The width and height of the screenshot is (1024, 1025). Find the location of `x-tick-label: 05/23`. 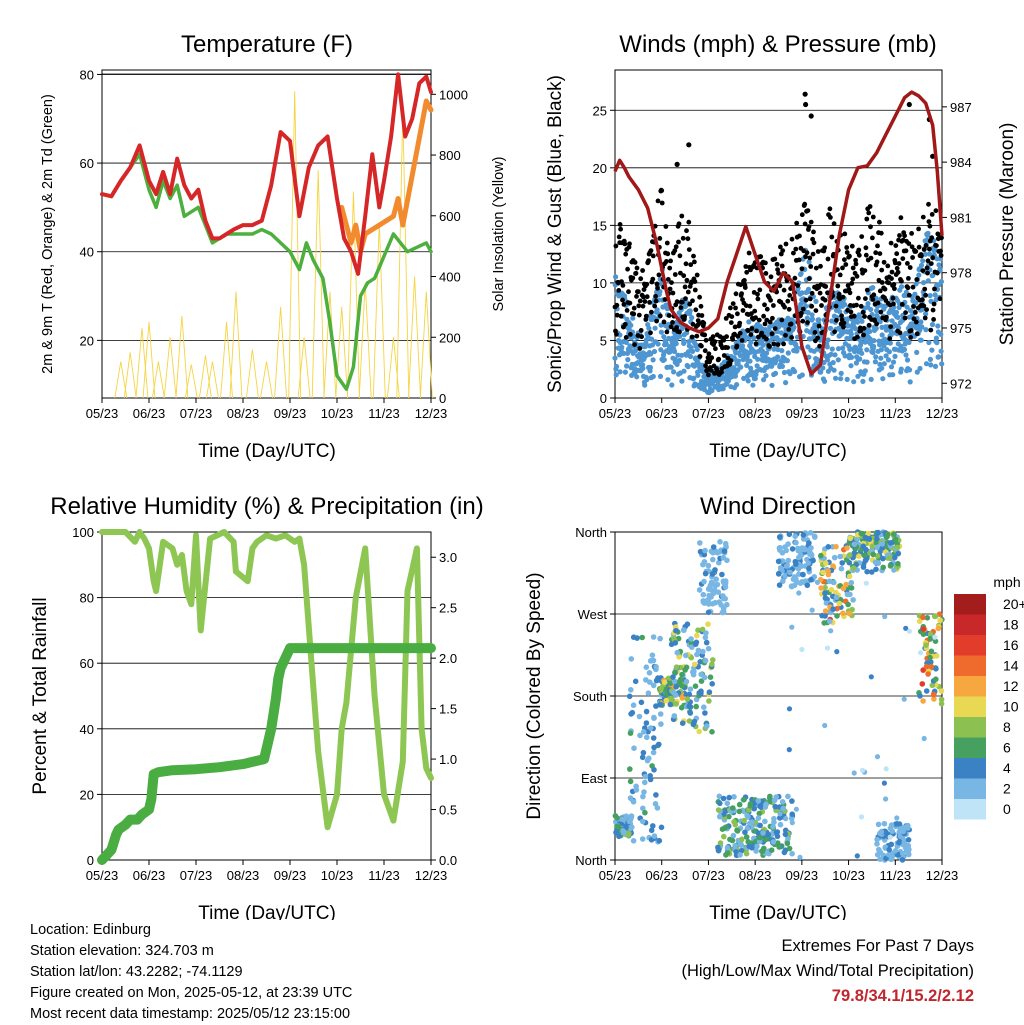

x-tick-label: 05/23 is located at coordinates (615, 875).